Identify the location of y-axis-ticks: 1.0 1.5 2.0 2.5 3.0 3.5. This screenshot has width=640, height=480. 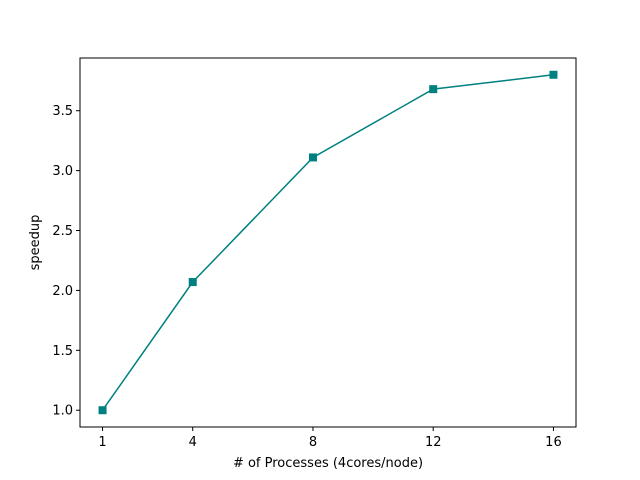
(66, 261).